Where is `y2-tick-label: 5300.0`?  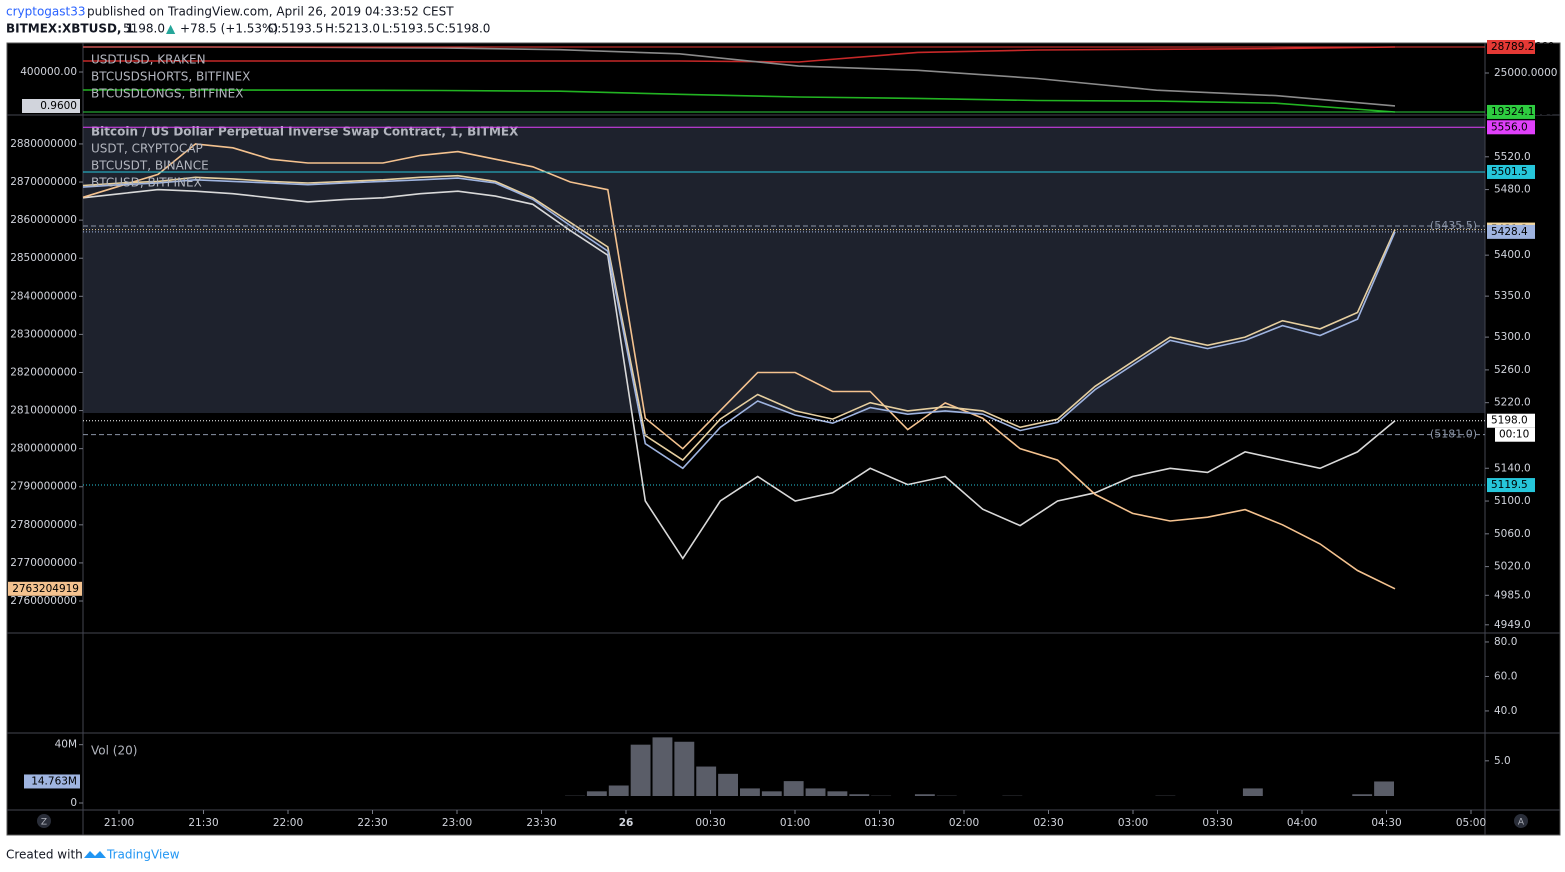
y2-tick-label: 5300.0 is located at coordinates (1512, 337).